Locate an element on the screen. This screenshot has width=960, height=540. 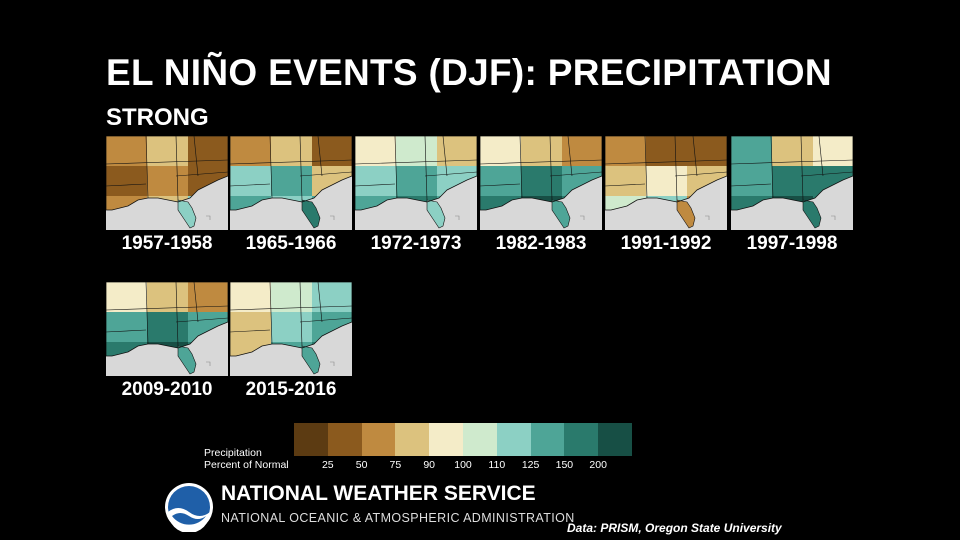
legend-tick-label: 150 is located at coordinates (564, 465).